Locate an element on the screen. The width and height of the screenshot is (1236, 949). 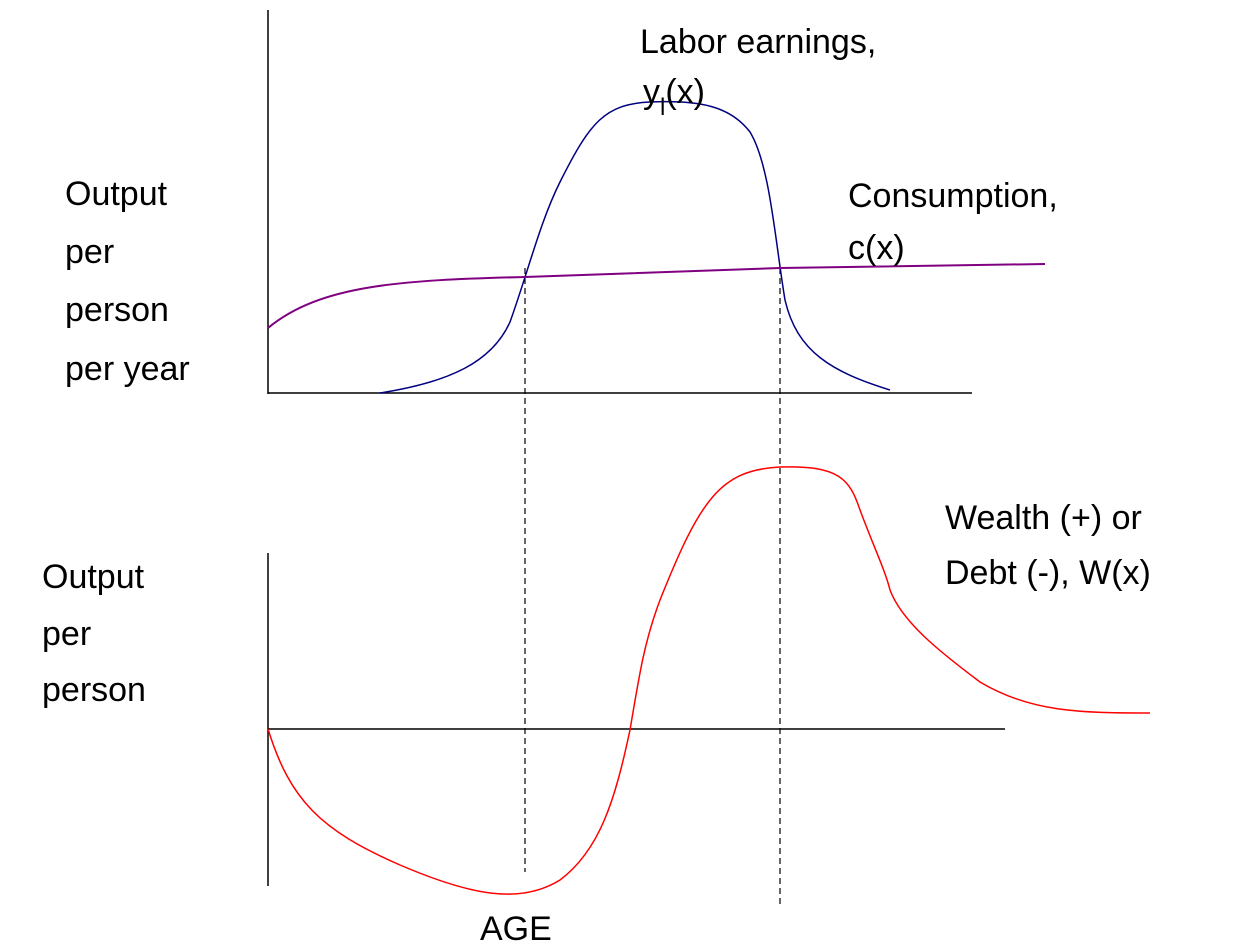
wealth-label: Wealth (+) or is located at coordinates (1043, 518).